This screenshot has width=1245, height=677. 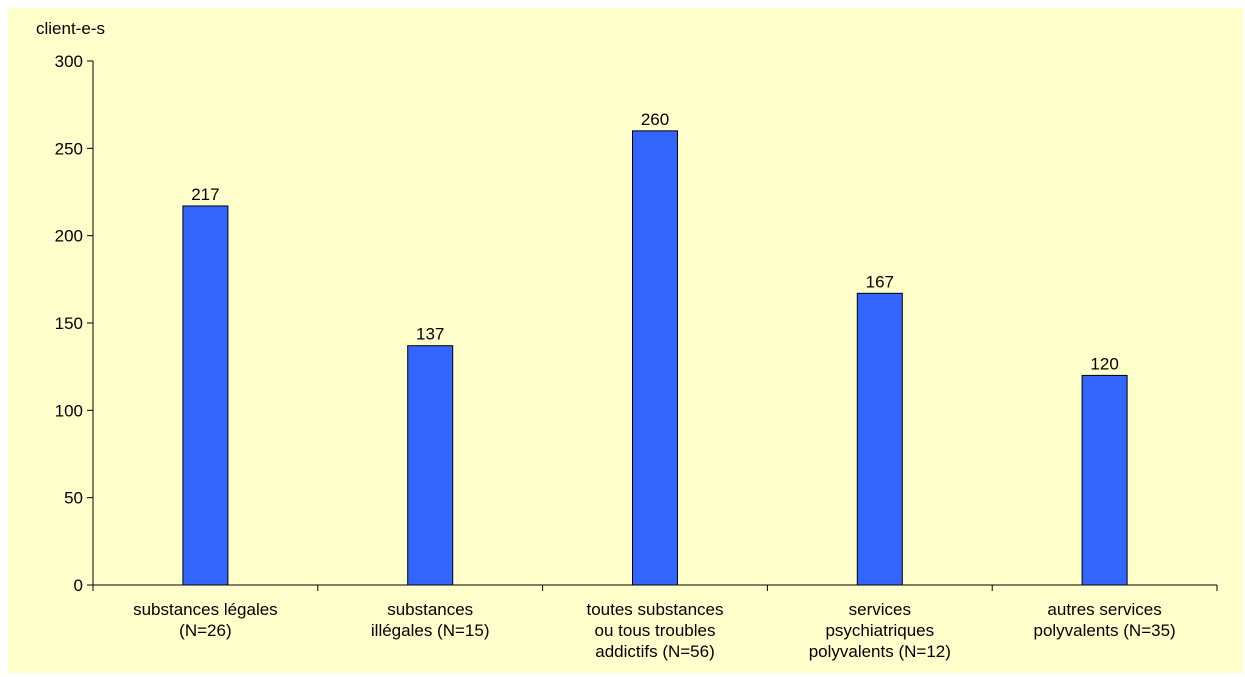 I want to click on bar-value-label: 167, so click(x=880, y=281).